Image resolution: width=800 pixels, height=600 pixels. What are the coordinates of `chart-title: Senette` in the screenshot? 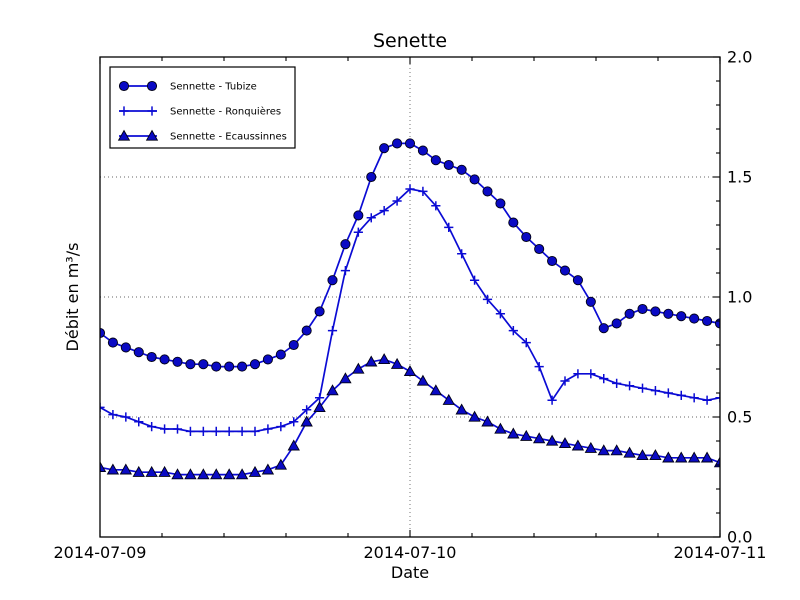 It's located at (410, 41).